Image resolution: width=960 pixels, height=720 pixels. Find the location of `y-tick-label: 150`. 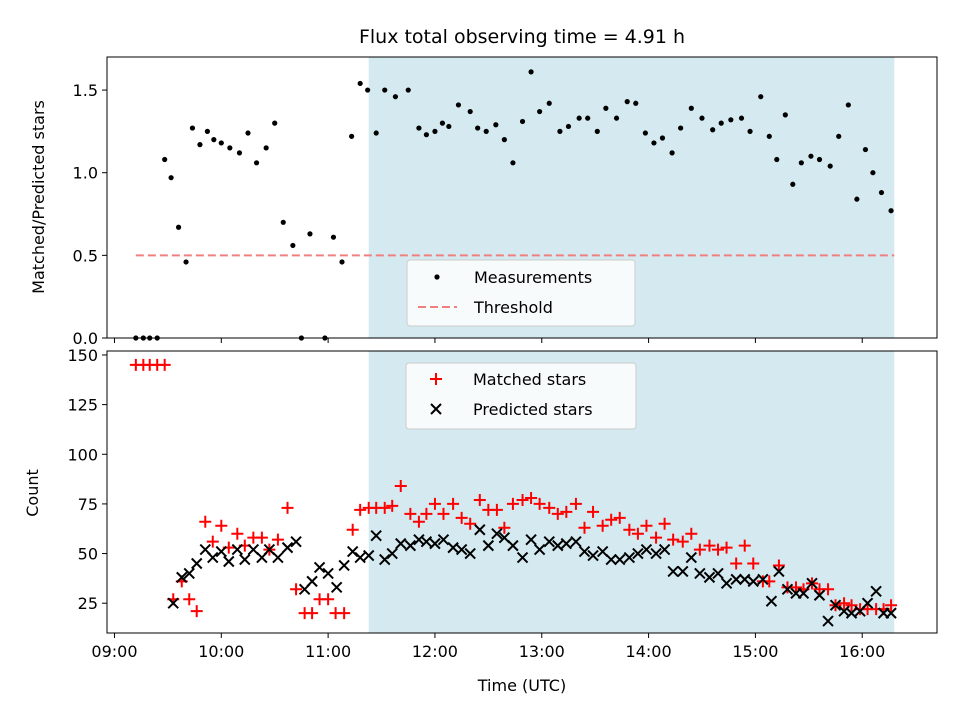

y-tick-label: 150 is located at coordinates (82, 355).